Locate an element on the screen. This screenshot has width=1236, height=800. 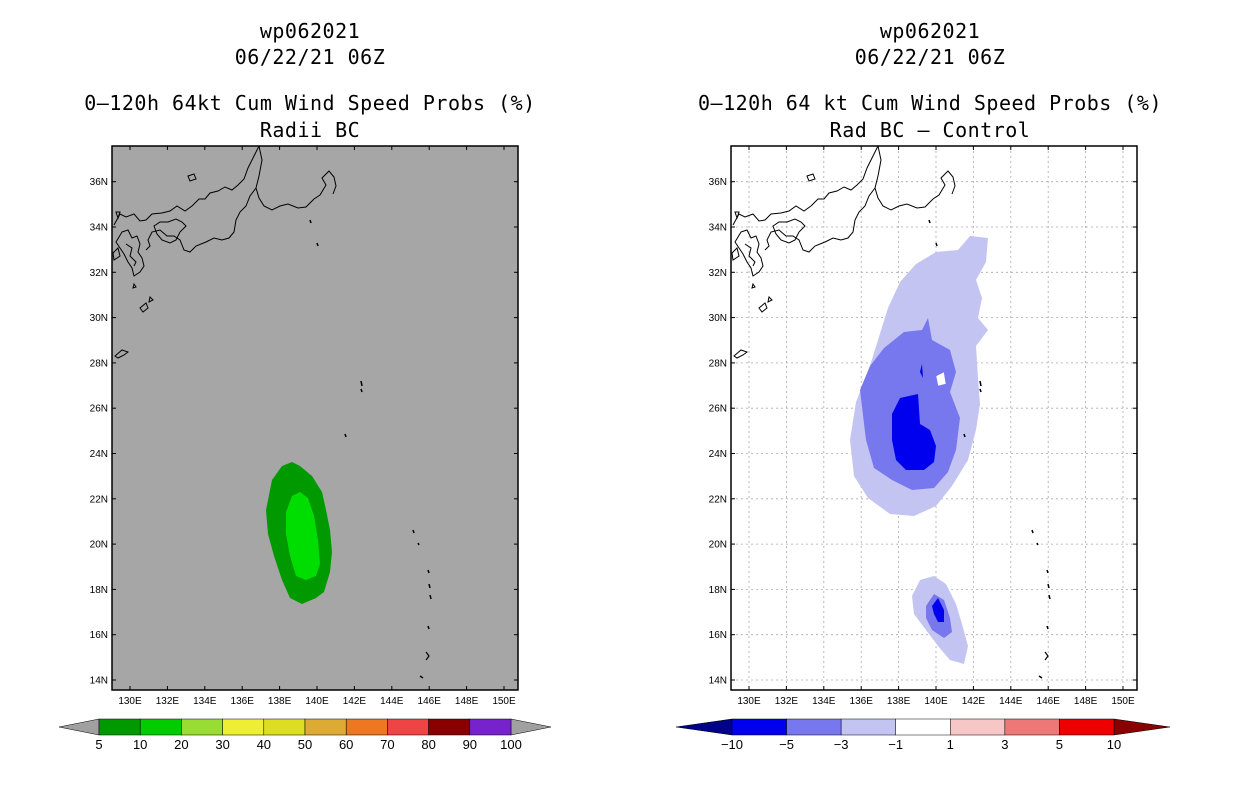
colorbar-label: −5 is located at coordinates (786, 744).